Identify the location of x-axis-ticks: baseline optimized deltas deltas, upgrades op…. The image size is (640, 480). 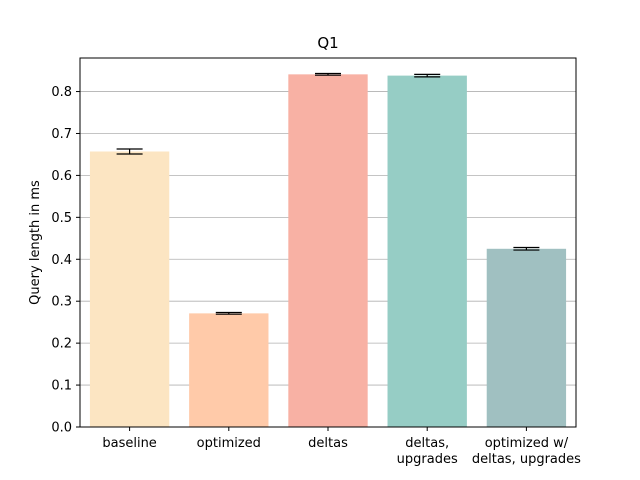
(341, 447).